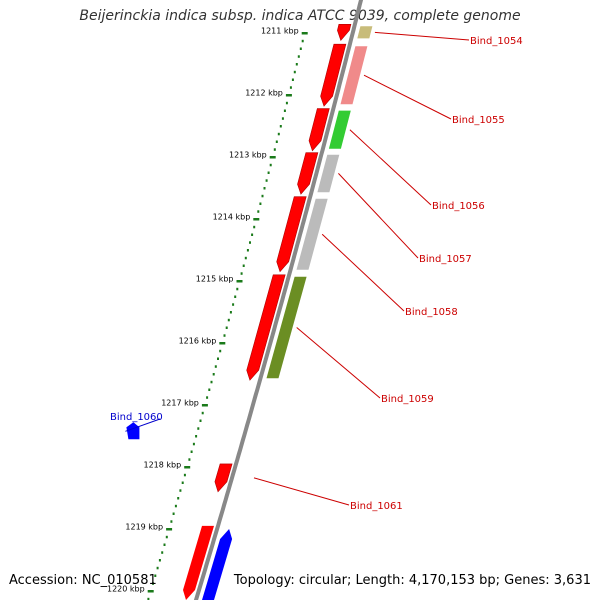  What do you see at coordinates (376, 506) in the screenshot?
I see `gene-label: Bind_1061` at bounding box center [376, 506].